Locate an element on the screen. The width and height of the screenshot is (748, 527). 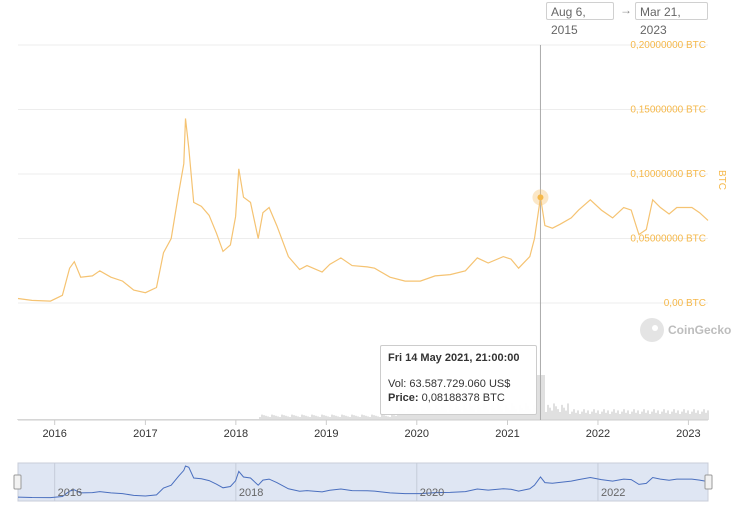
x-tick-label: 2021 is located at coordinates (507, 434).